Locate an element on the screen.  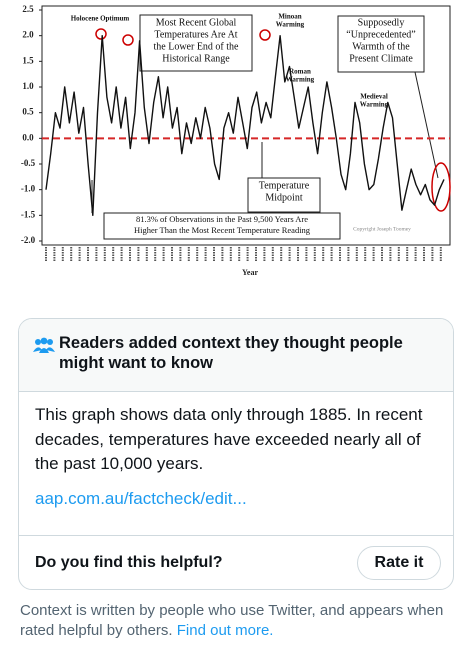
y-tick-label: -2.0 is located at coordinates (28, 240).